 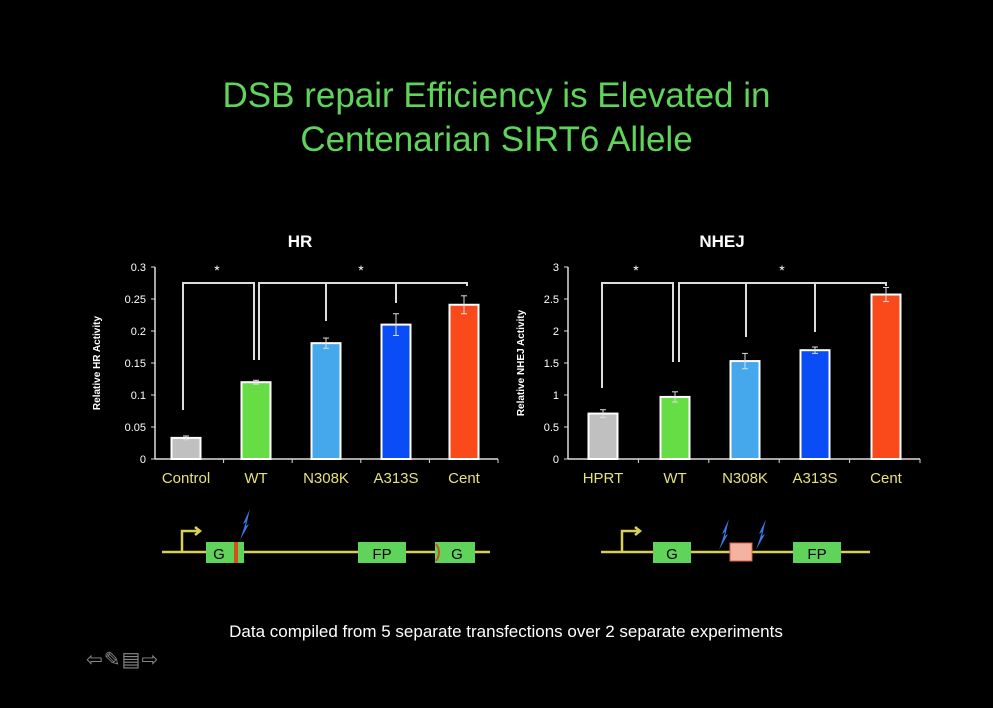 What do you see at coordinates (138, 268) in the screenshot?
I see `y-tick-label: 0.3` at bounding box center [138, 268].